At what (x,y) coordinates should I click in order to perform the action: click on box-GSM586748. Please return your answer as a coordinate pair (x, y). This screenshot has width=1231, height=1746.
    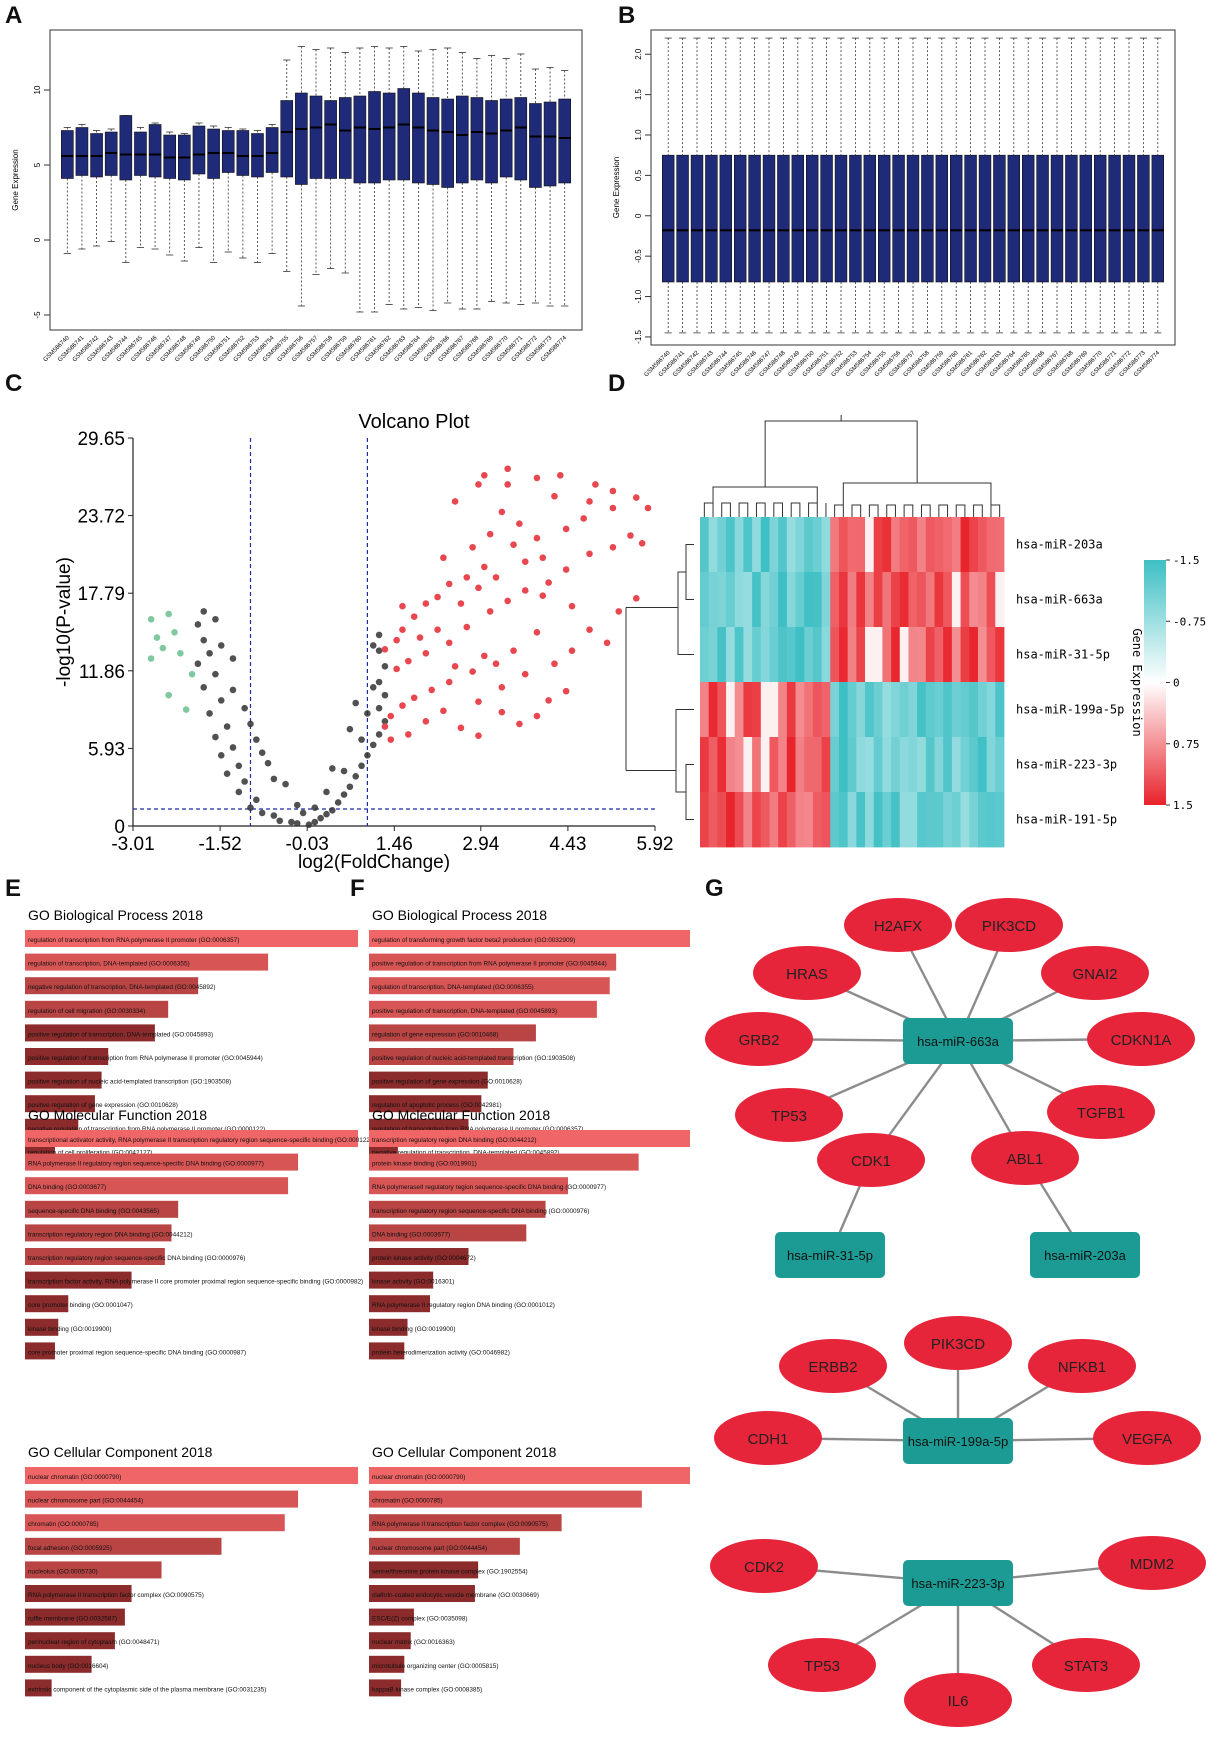
    Looking at the image, I should click on (783, 185).